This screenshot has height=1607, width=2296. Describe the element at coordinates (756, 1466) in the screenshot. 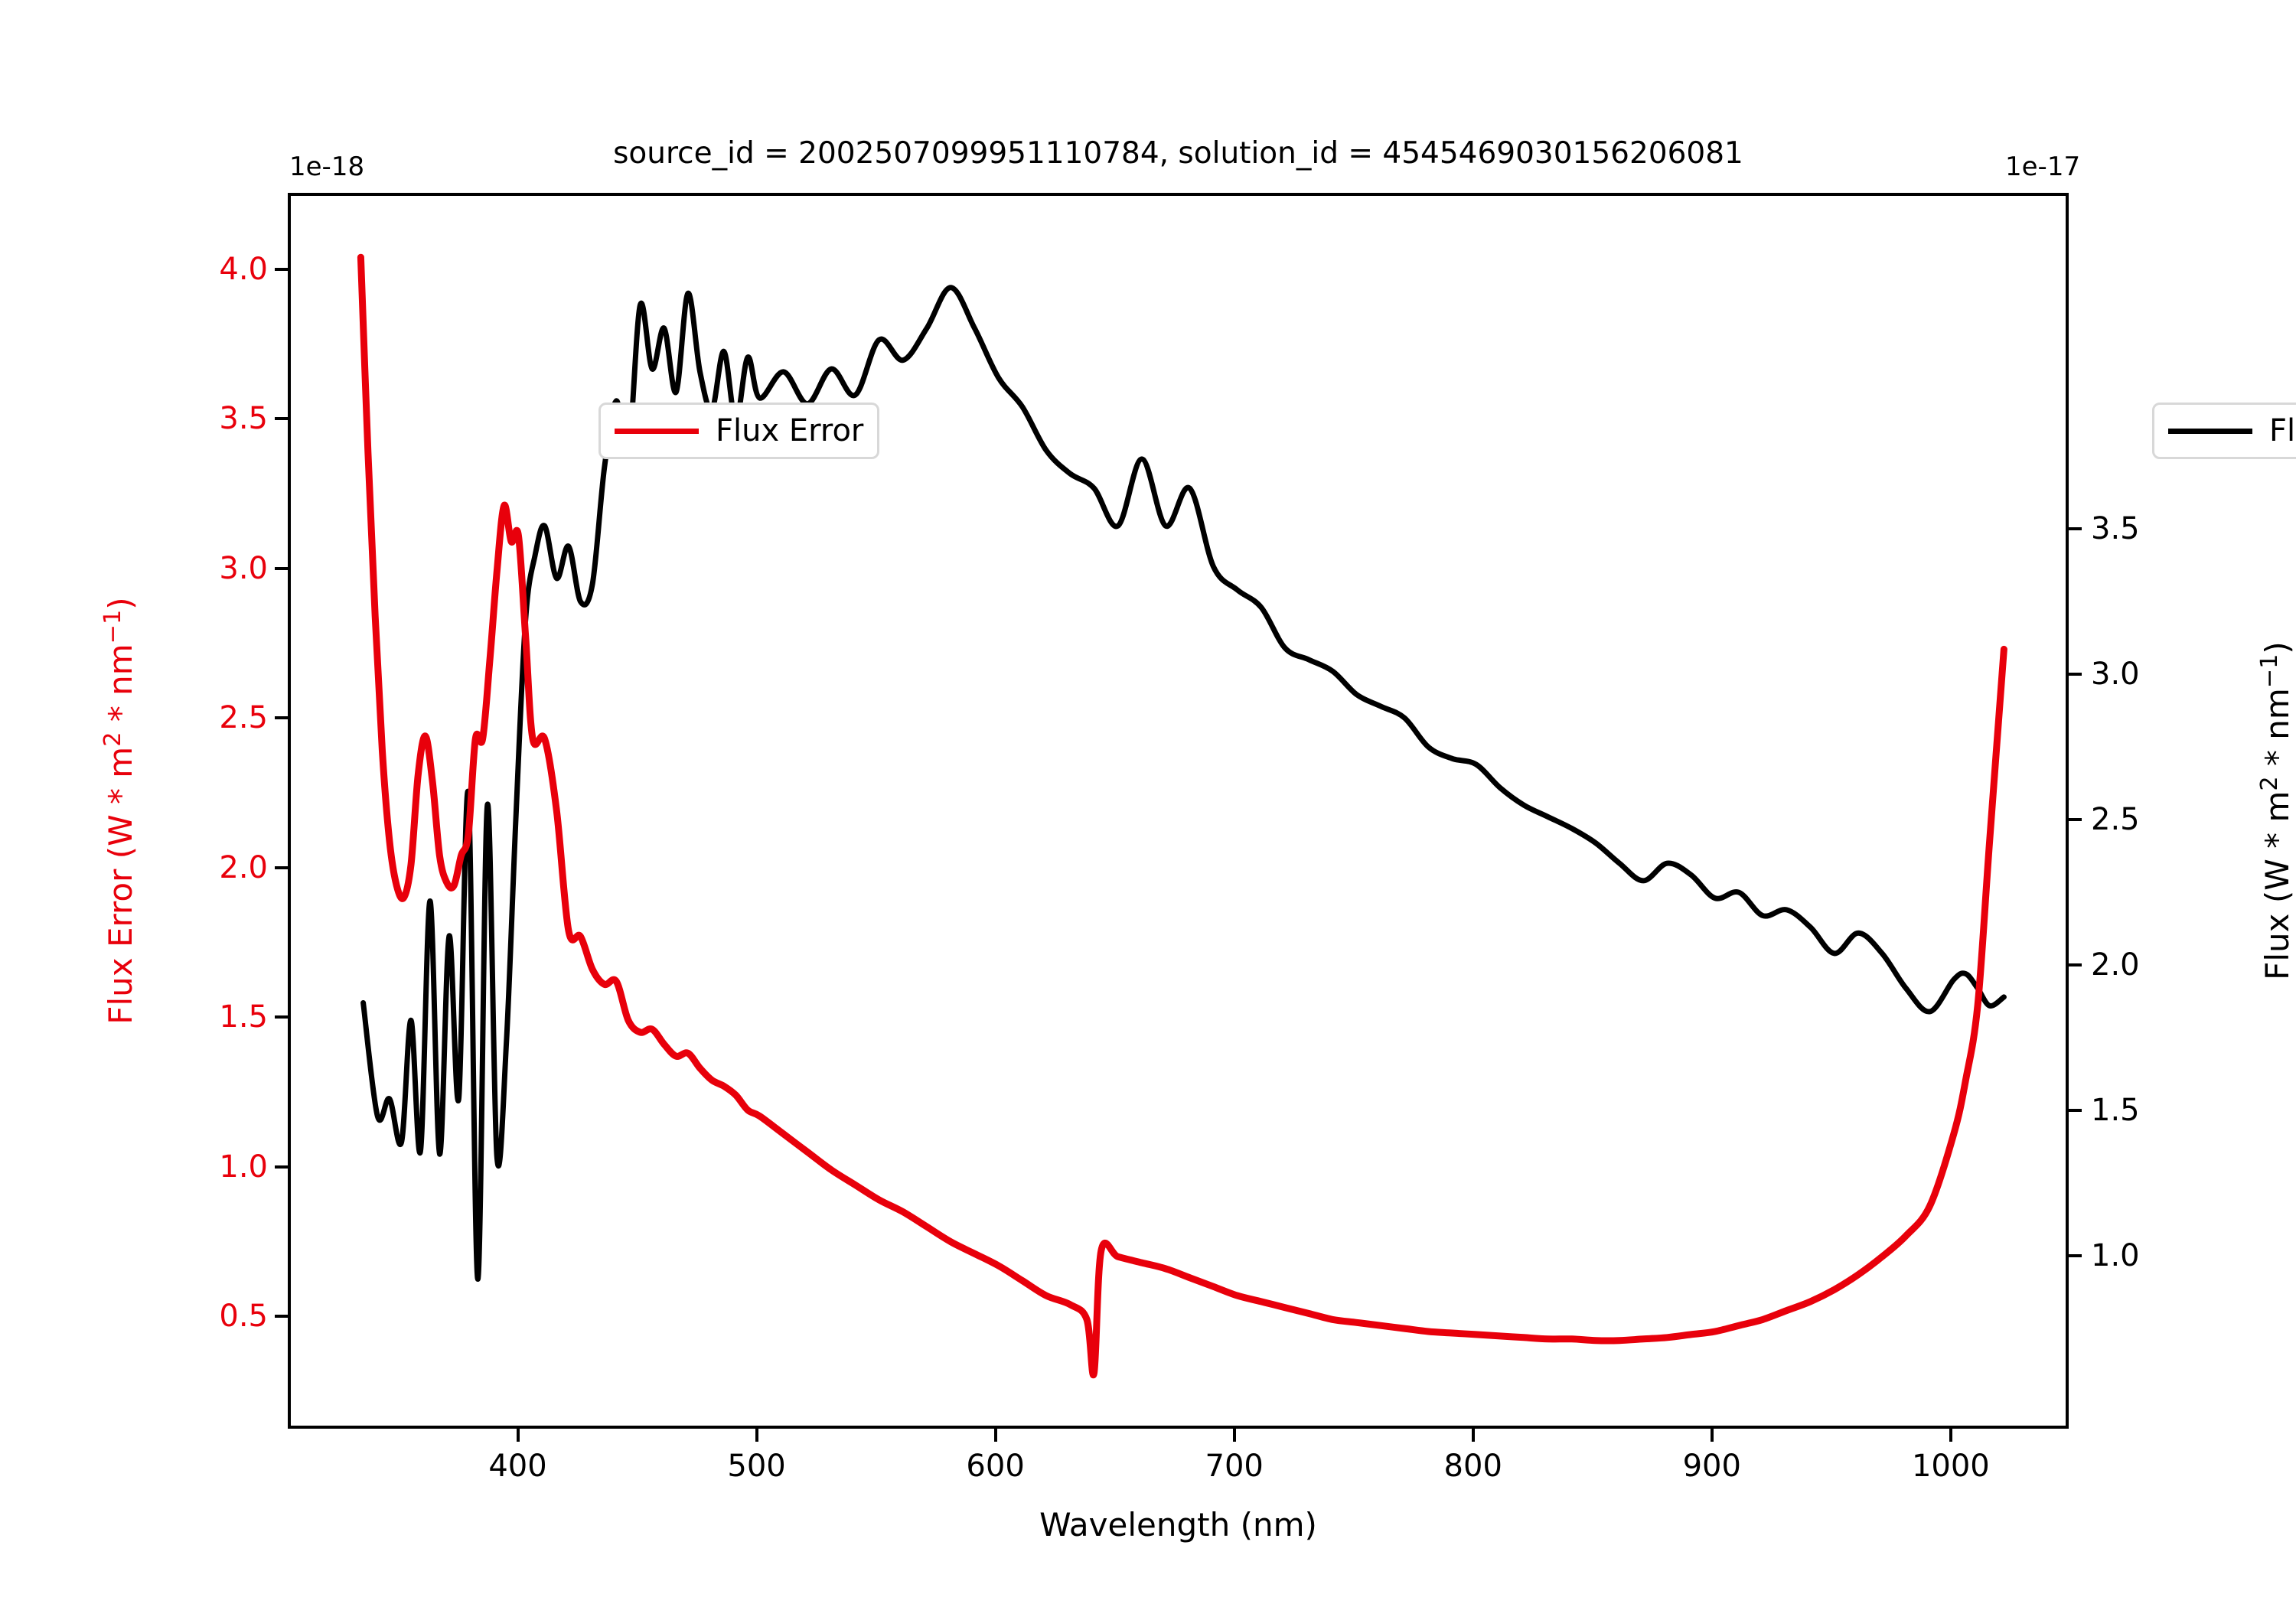

I see `x-tick-label: 500` at that location.